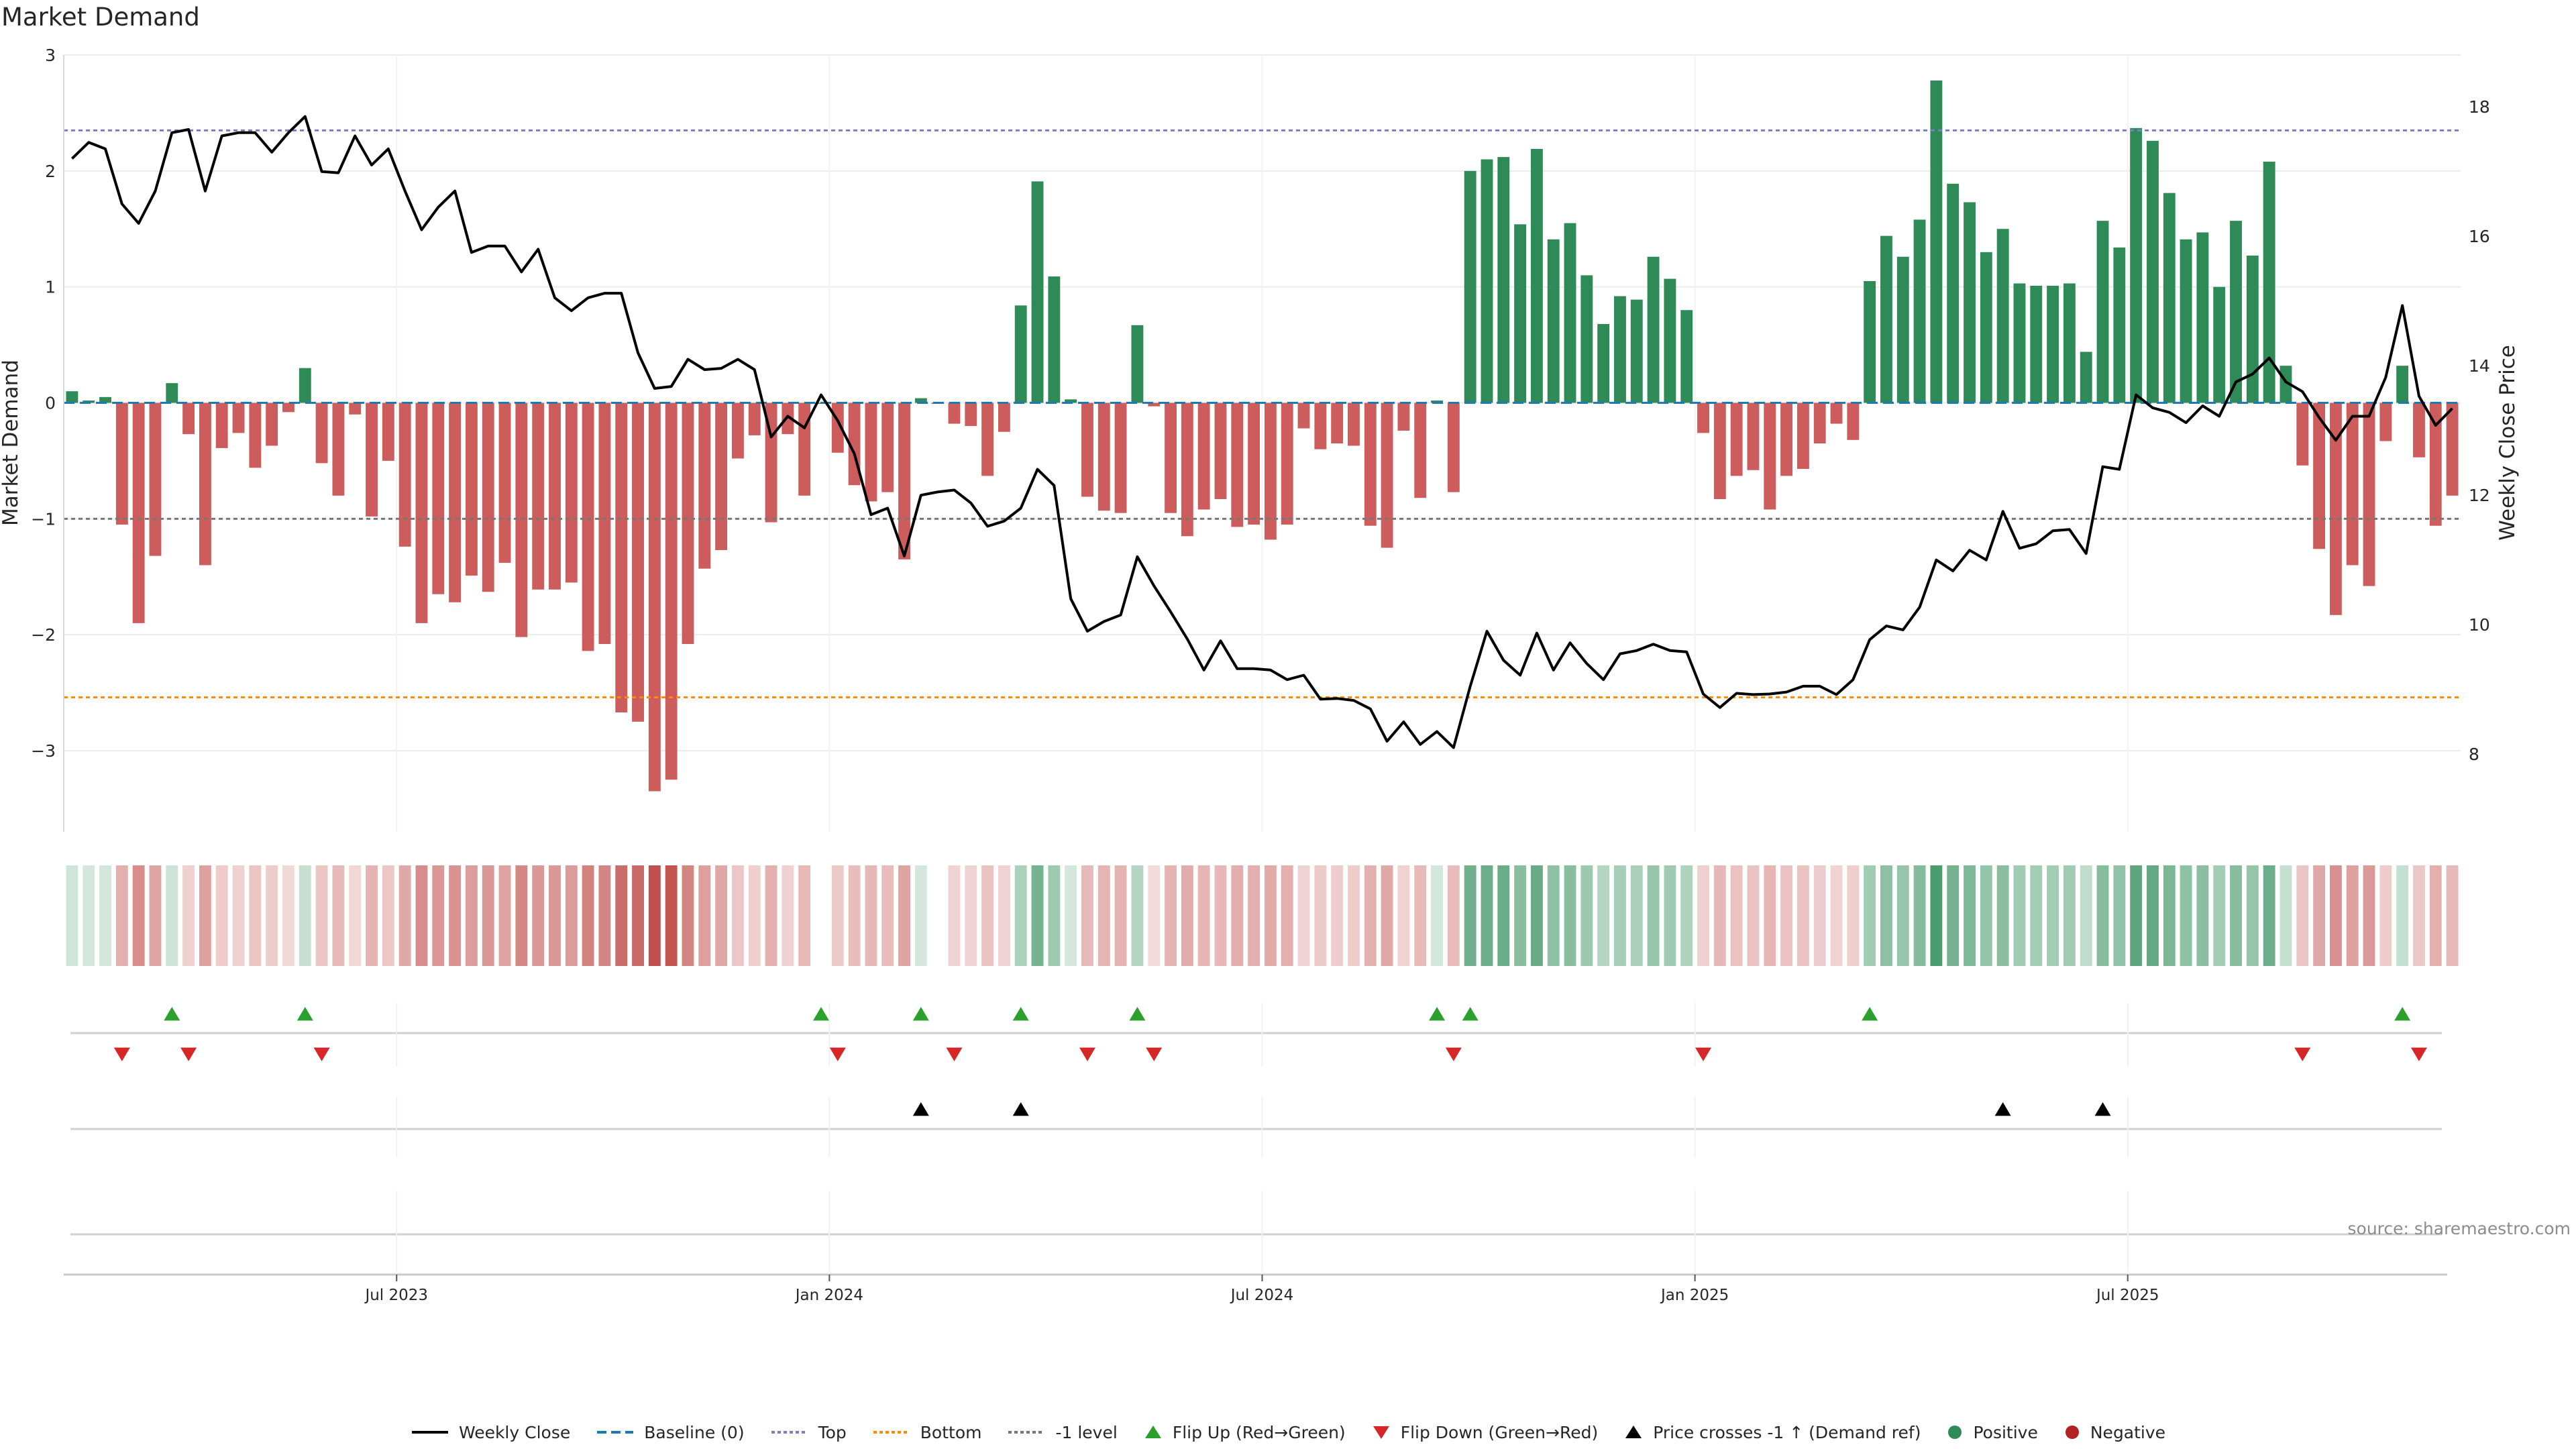 The image size is (2576, 1449). What do you see at coordinates (808, 1432) in the screenshot?
I see `legend-item: Top` at bounding box center [808, 1432].